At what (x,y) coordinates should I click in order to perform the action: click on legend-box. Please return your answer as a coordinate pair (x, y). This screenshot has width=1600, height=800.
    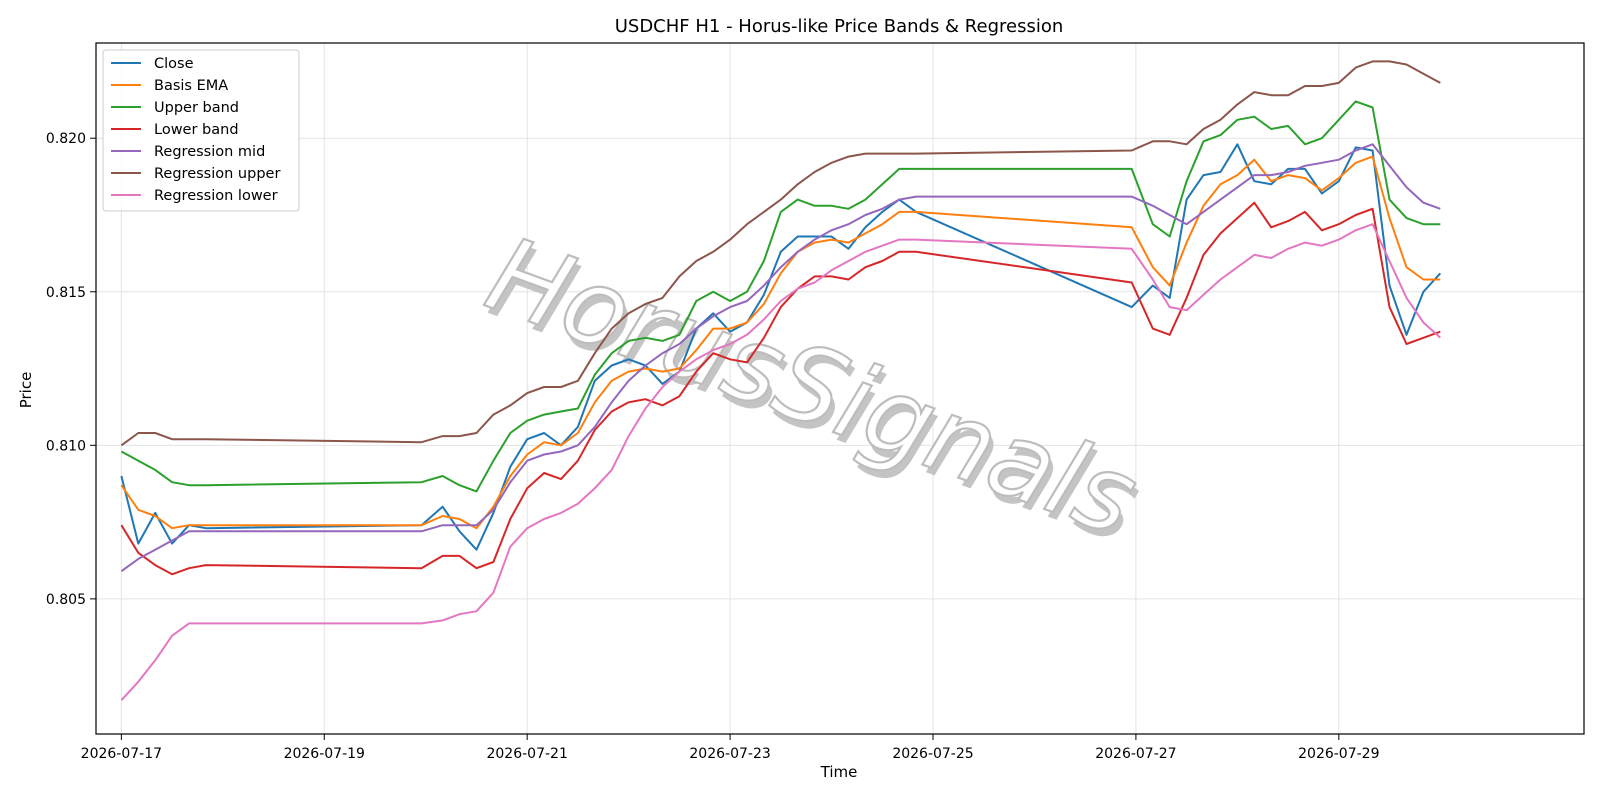
    Looking at the image, I should click on (201, 130).